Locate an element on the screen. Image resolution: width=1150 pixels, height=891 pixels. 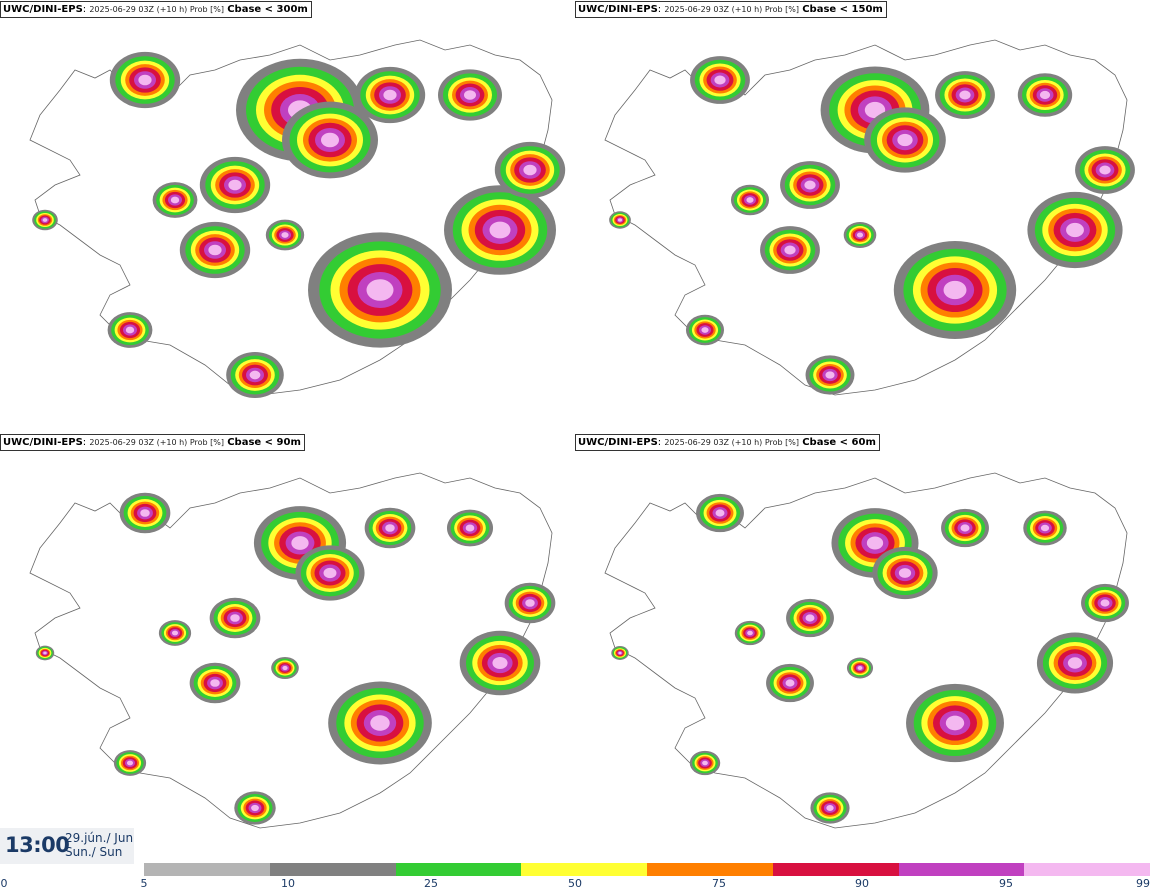
valid-time: 13:00 is located at coordinates (37, 845).